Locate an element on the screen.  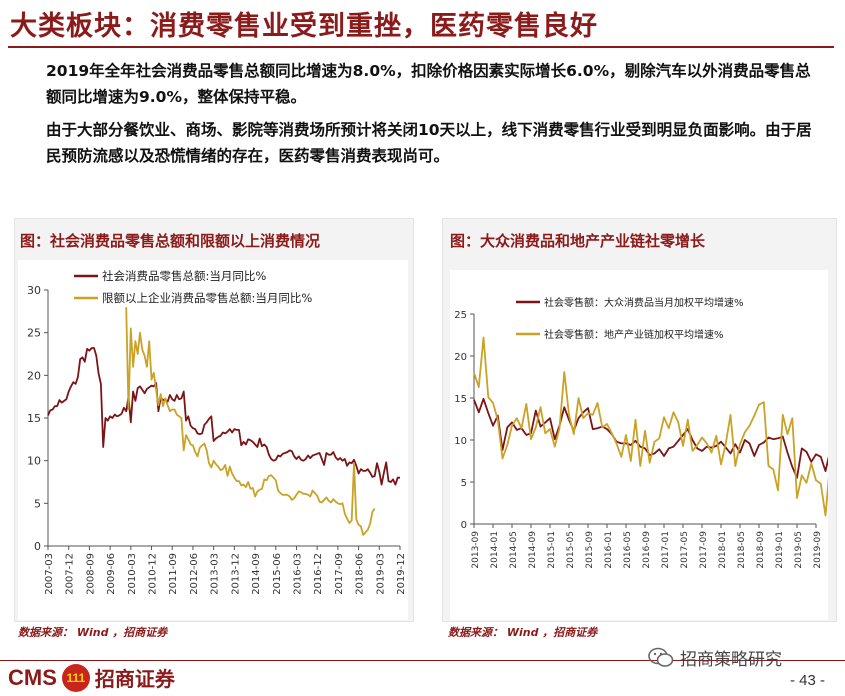
x-tick-label: 2014-05 is located at coordinates (514, 550).